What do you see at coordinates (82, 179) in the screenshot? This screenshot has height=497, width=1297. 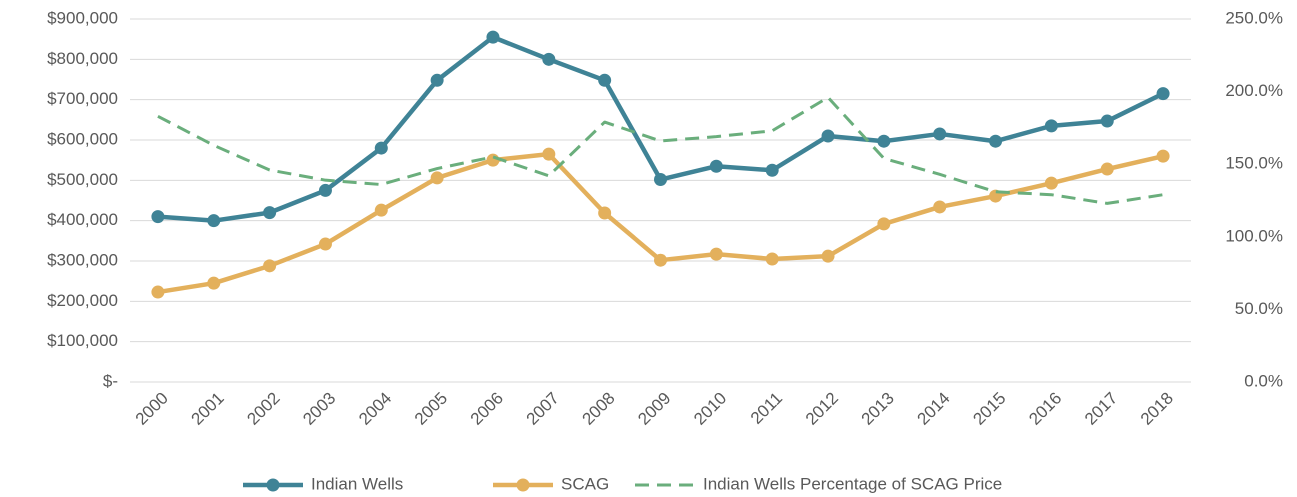 I see `y-tick-label: $500,000` at bounding box center [82, 179].